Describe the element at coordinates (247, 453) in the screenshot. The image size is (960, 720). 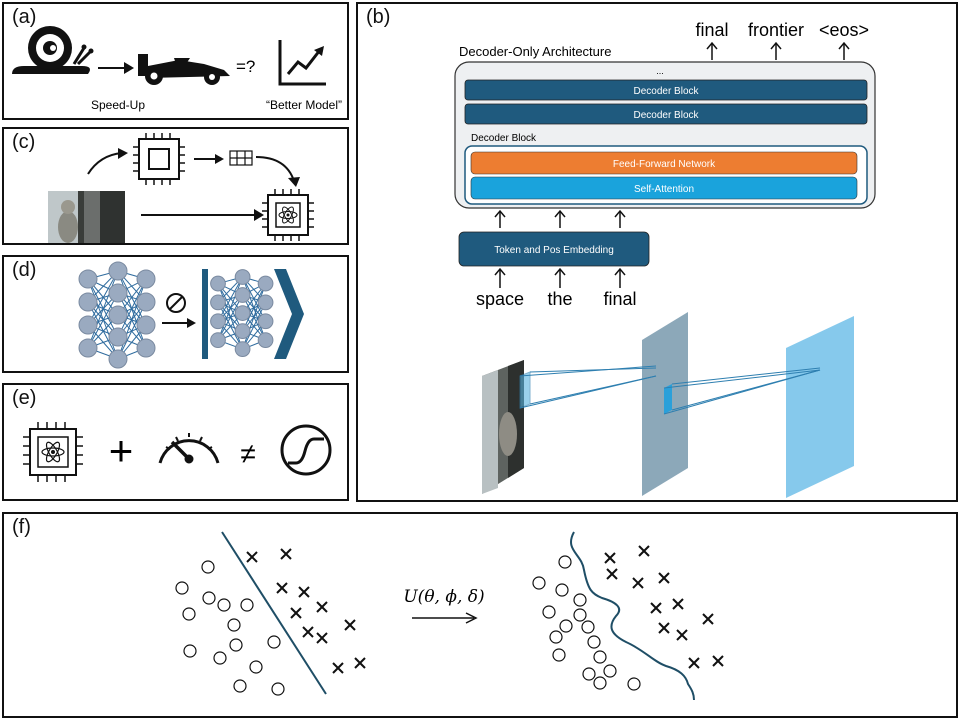
I see `not-equal-sign: ≠` at that location.